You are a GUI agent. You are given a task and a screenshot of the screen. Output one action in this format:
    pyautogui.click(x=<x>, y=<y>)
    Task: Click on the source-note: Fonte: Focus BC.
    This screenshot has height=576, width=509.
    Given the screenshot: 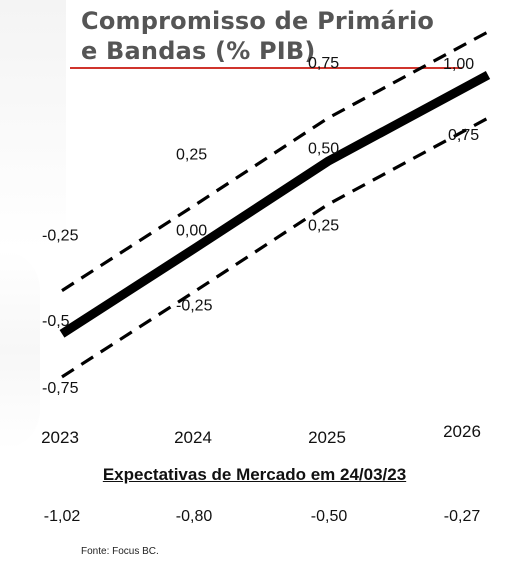 What is the action you would take?
    pyautogui.click(x=120, y=551)
    